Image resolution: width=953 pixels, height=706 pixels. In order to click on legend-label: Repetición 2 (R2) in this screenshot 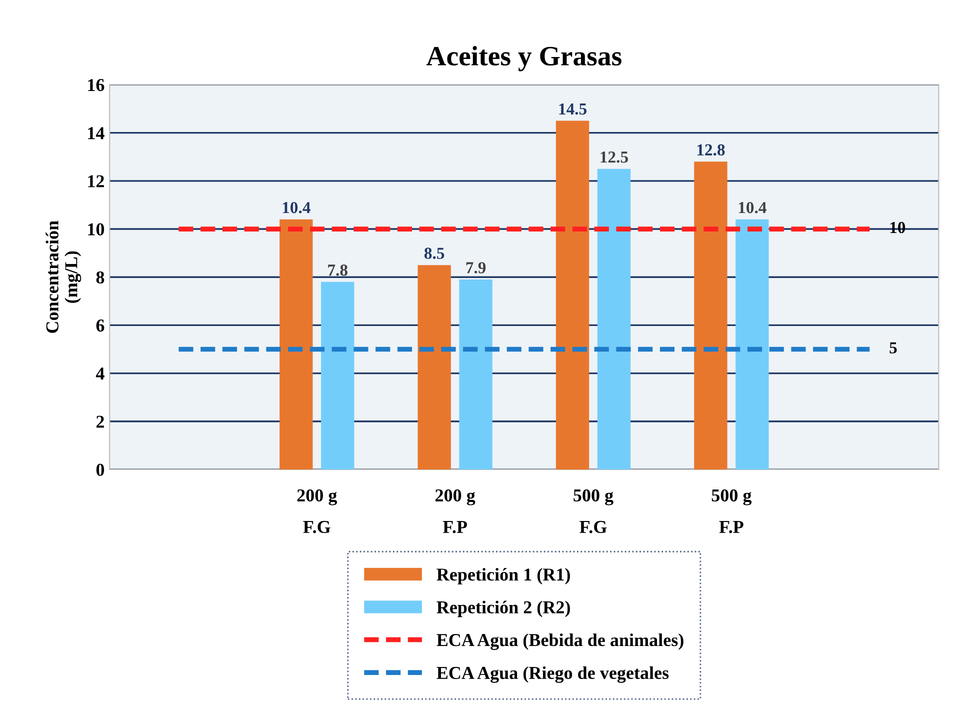, I will do `click(503, 609)`.